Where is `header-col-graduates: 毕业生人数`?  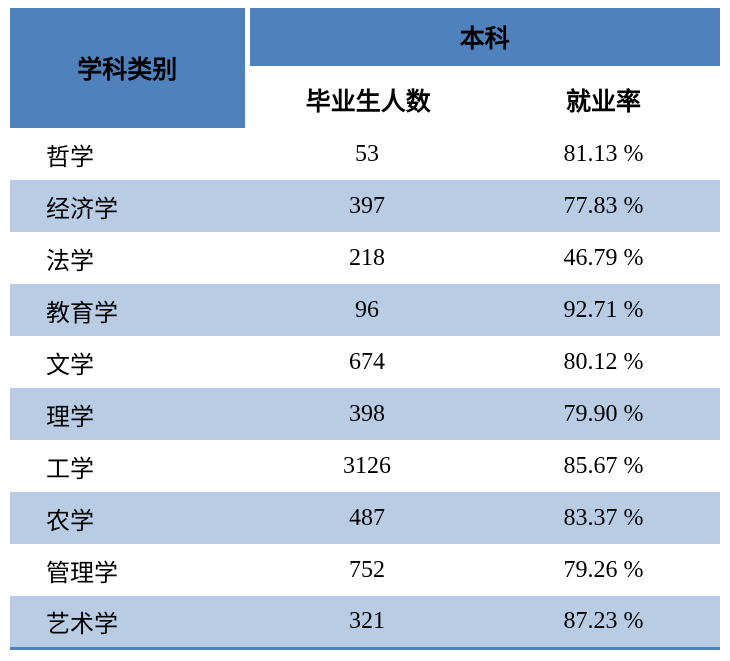 header-col-graduates: 毕业生人数 is located at coordinates (367, 98).